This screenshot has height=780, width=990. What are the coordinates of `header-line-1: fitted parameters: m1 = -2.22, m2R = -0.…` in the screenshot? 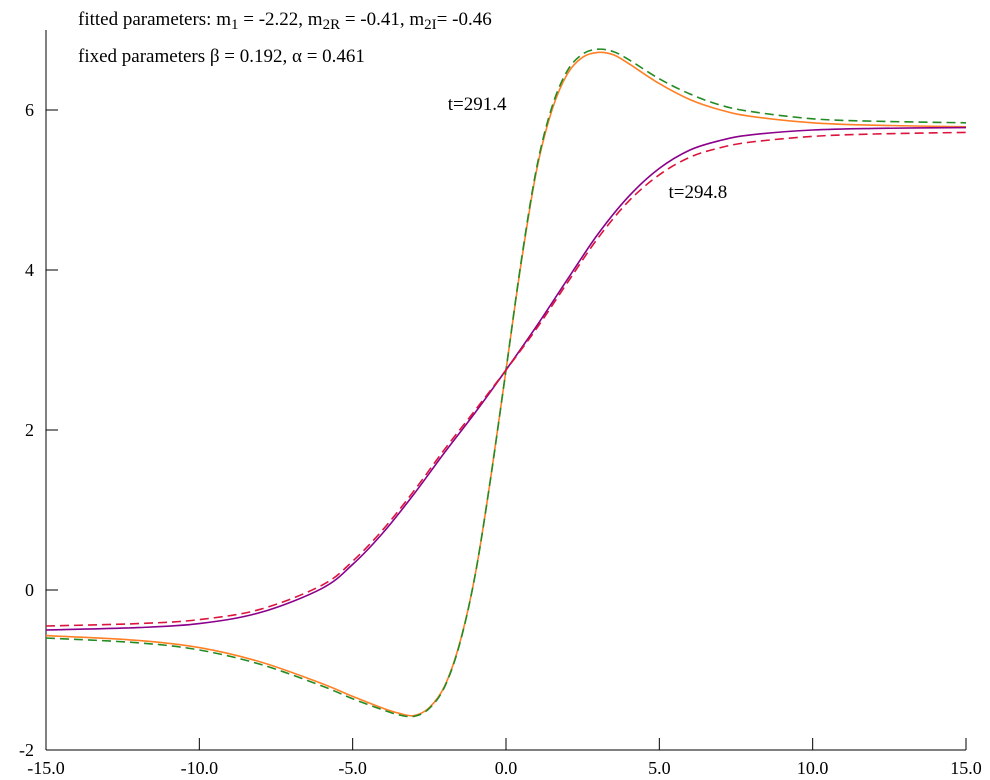 It's located at (285, 21).